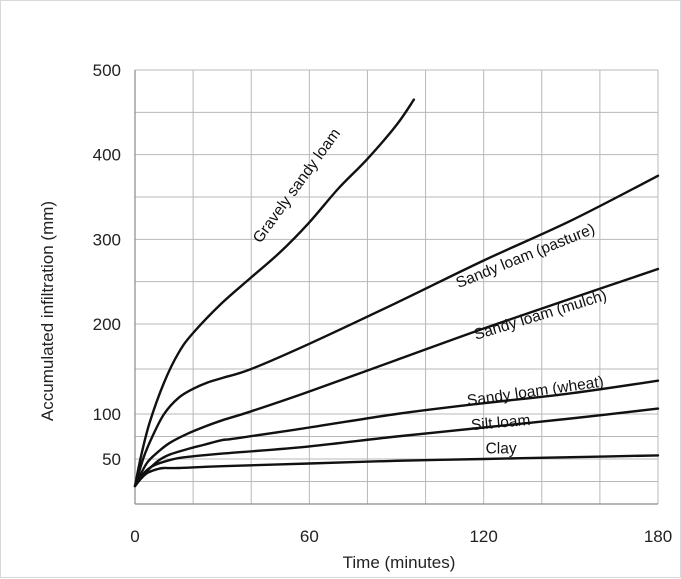 Image resolution: width=681 pixels, height=579 pixels. Describe the element at coordinates (297, 185) in the screenshot. I see `curve-label-gravely-sandy-loam: Gravely sandy loam` at that location.